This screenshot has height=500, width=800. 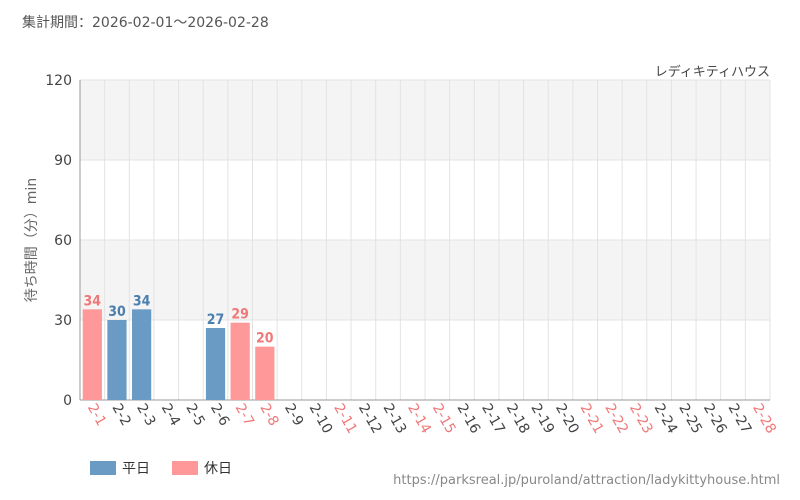 I want to click on legend: 平日 休日, so click(x=161, y=468).